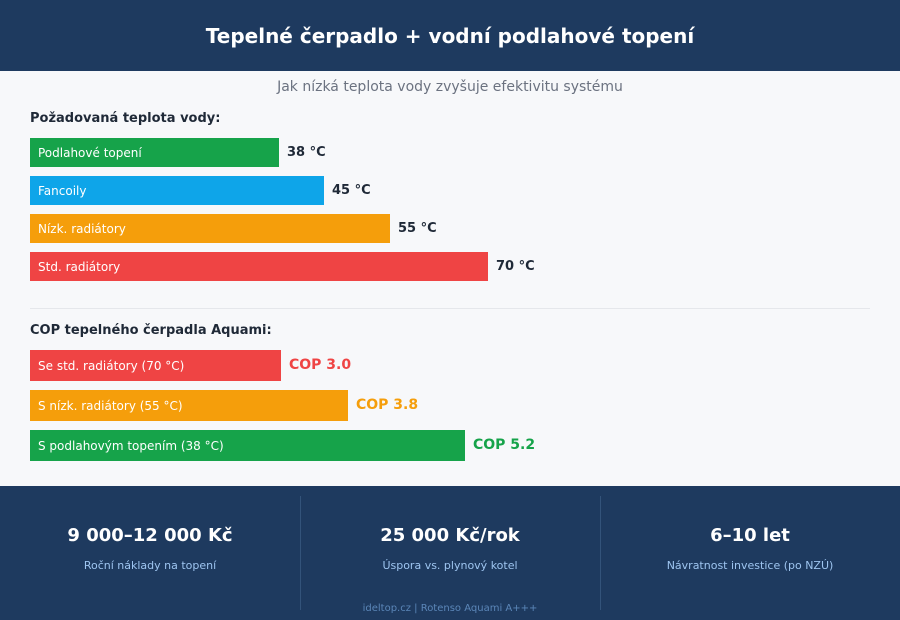 This screenshot has height=620, width=900. I want to click on stat-value: 25 000 Kč/rok, so click(450, 535).